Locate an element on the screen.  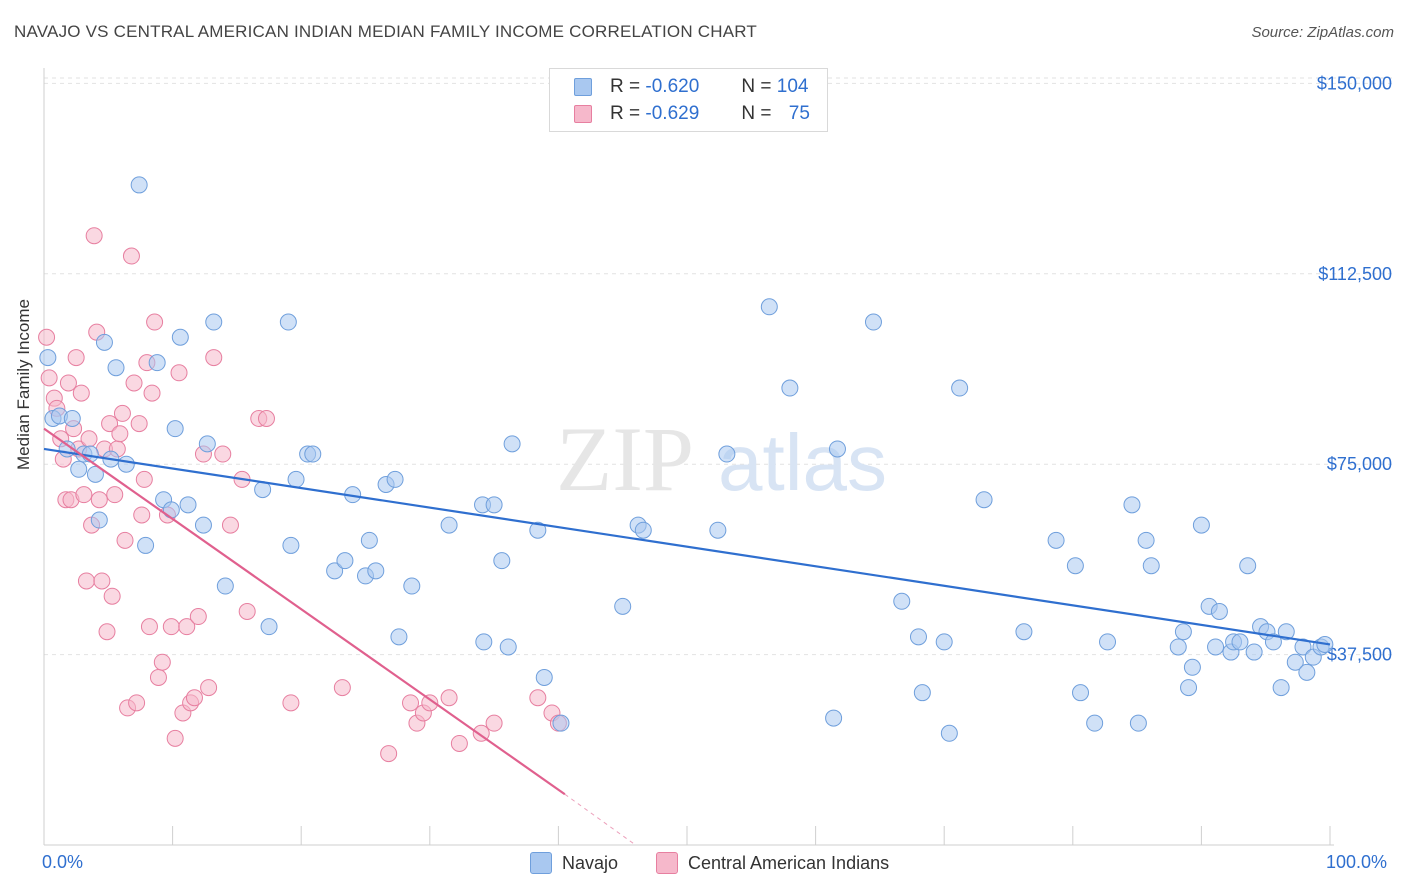
legend-row-navajo: R = -0.620 N = 104 is located at coordinates (691, 87).